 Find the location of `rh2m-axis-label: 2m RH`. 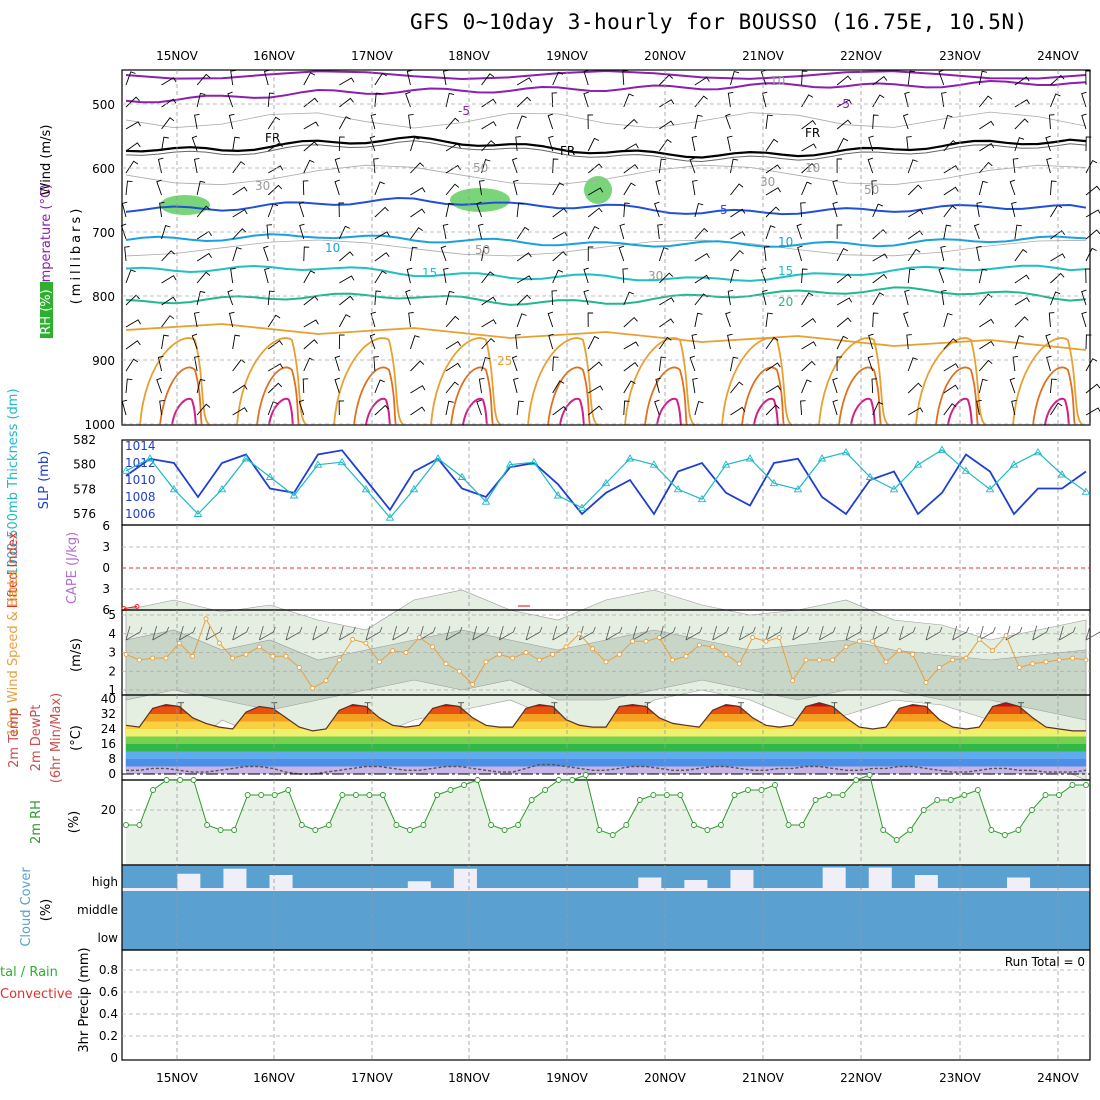

rh2m-axis-label: 2m RH is located at coordinates (36, 822).